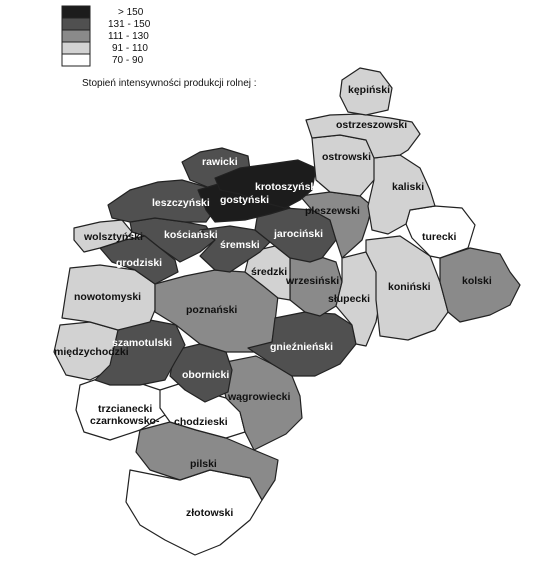  I want to click on legend-label-3: 91 - 110, so click(130, 48).